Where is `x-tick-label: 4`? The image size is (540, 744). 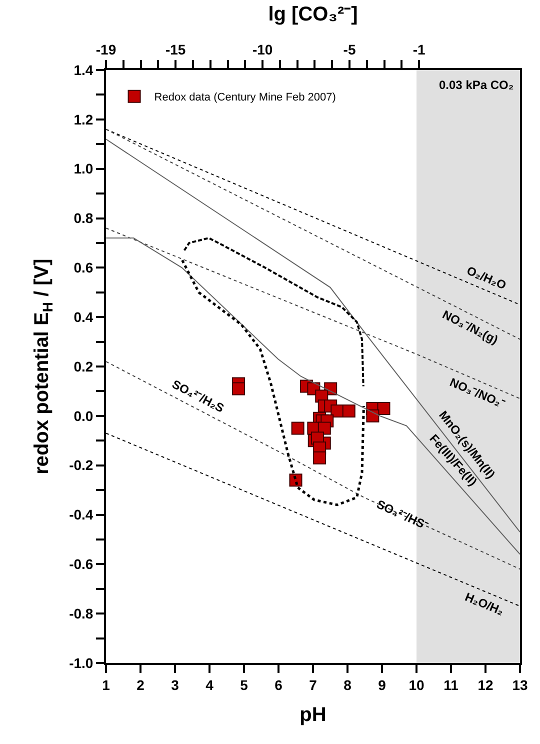
x-tick-label: 4 is located at coordinates (210, 684).